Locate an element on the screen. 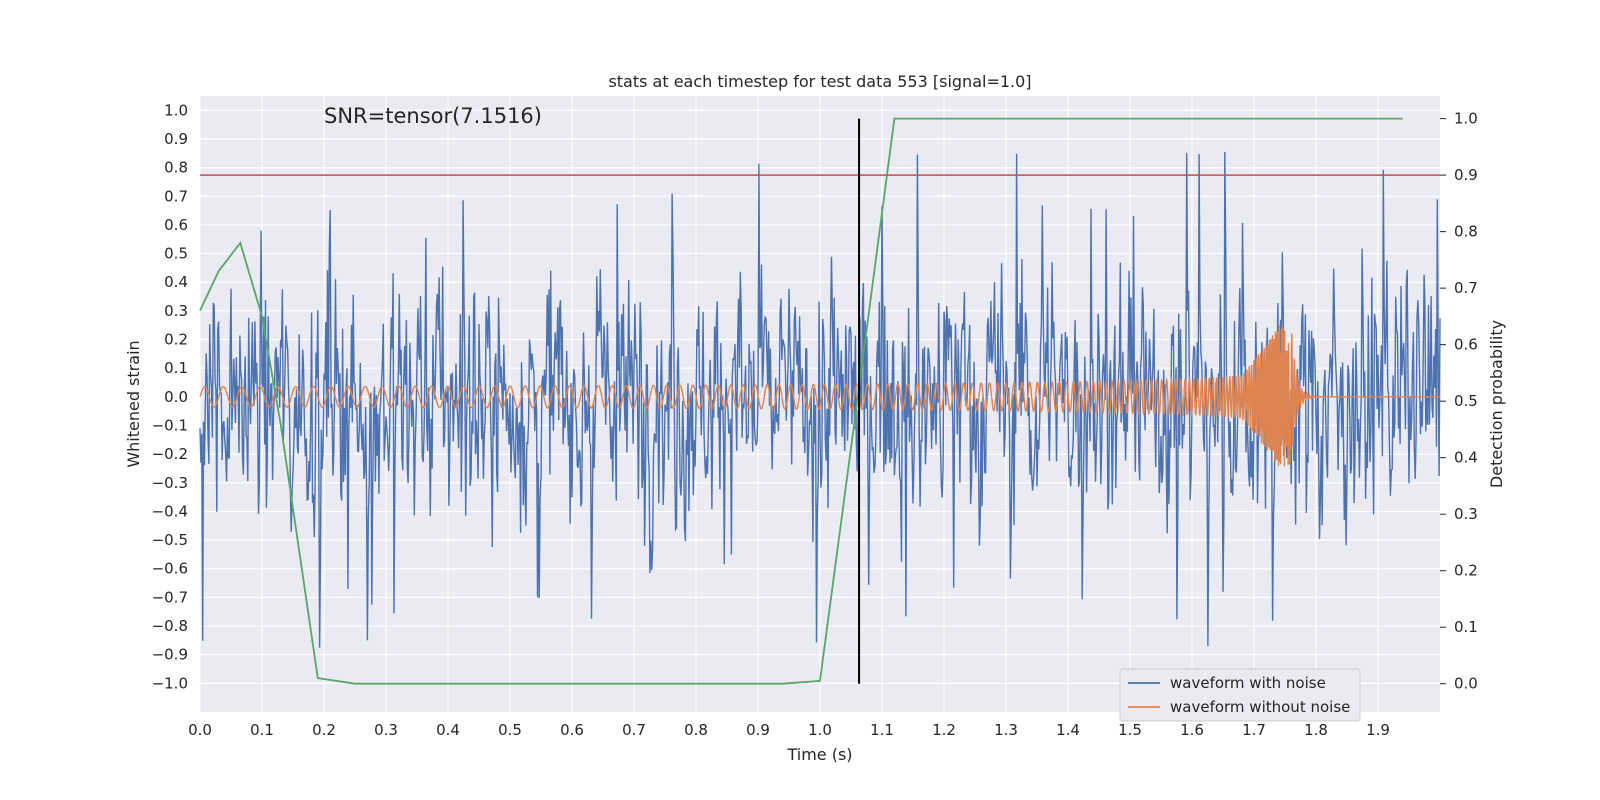  y-tick-label: −0.2 is located at coordinates (170, 454).